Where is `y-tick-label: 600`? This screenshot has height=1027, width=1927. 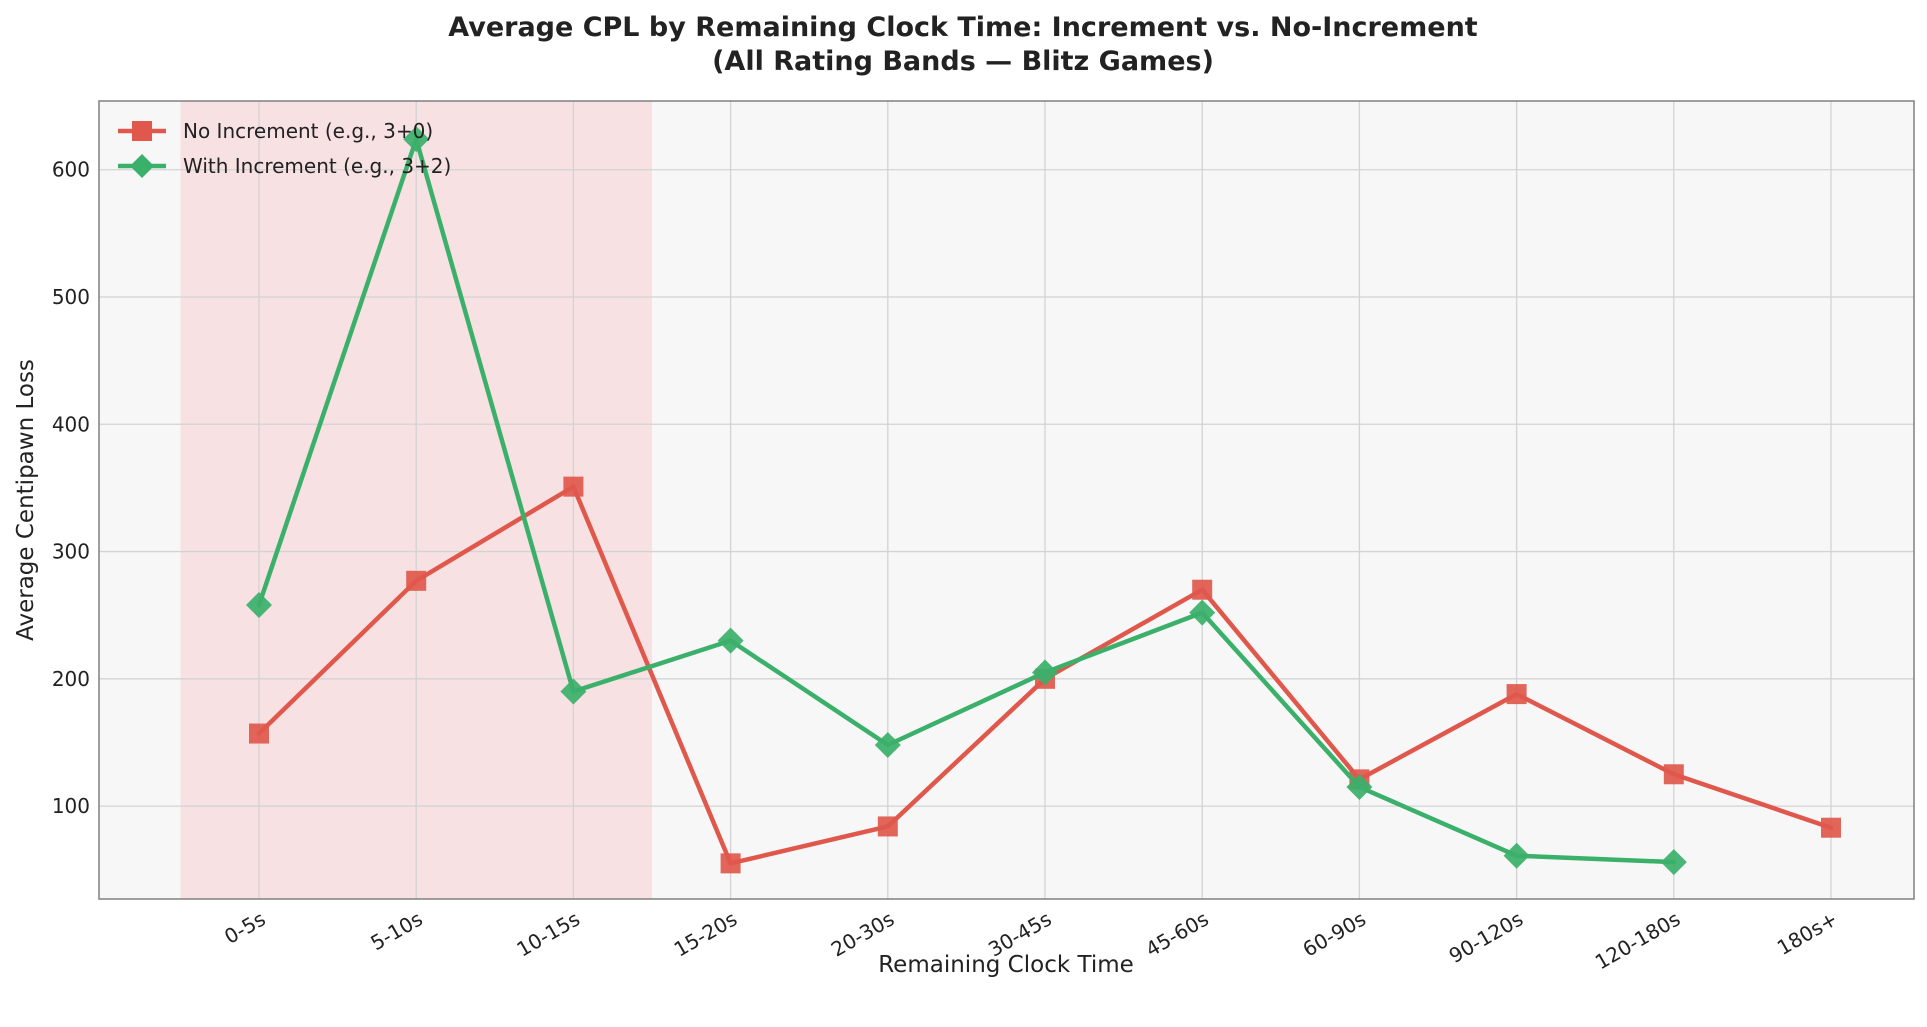
y-tick-label: 600 is located at coordinates (71, 170).